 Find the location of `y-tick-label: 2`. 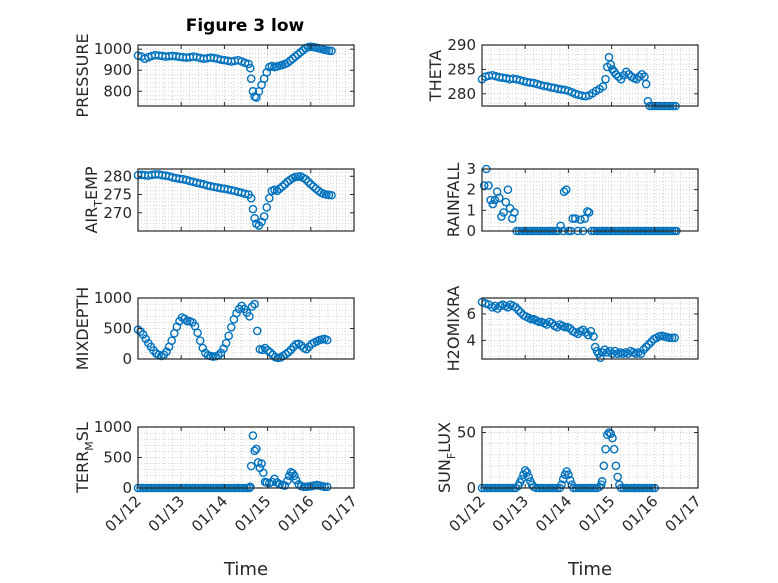

y-tick-label: 2 is located at coordinates (471, 190).